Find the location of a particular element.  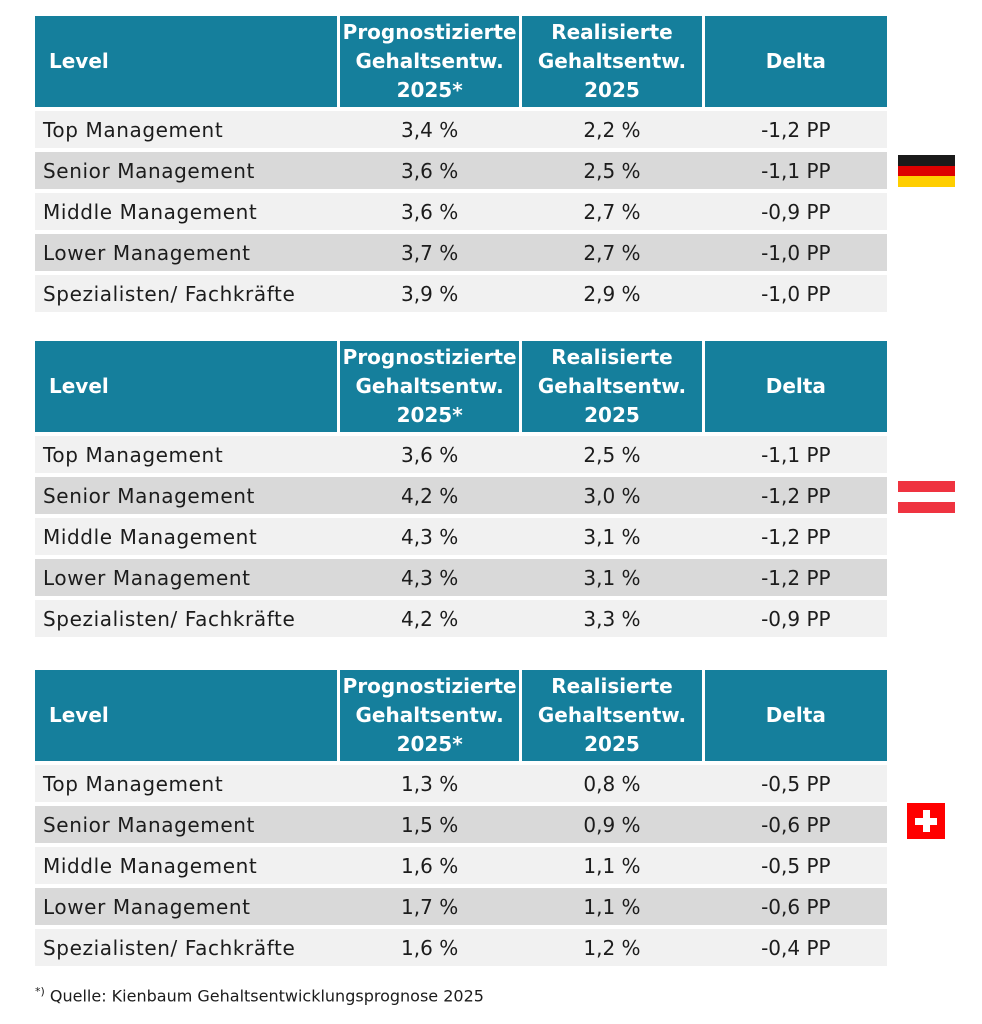

cell-delta: -0,9 PP is located at coordinates (796, 211).